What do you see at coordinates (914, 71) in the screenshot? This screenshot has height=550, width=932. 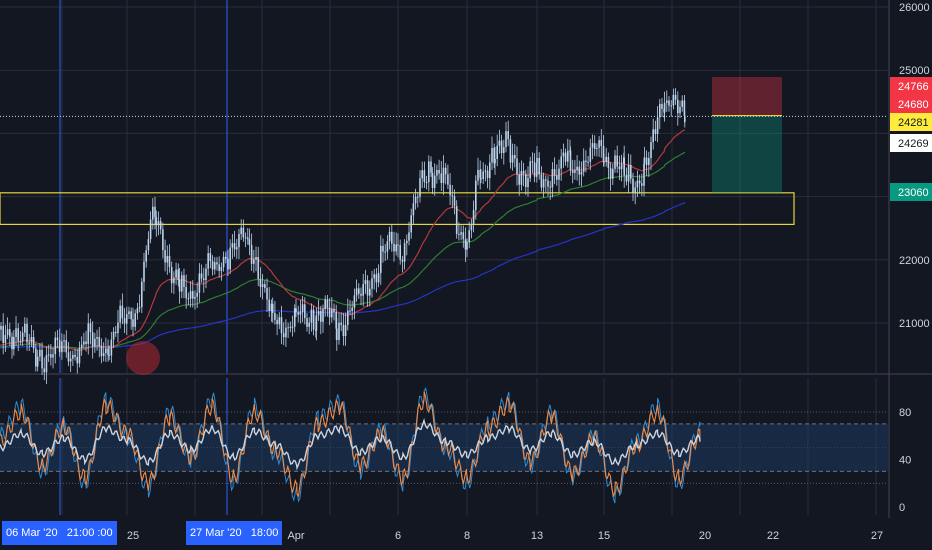 I see `price-axis-label: 25000` at bounding box center [914, 71].